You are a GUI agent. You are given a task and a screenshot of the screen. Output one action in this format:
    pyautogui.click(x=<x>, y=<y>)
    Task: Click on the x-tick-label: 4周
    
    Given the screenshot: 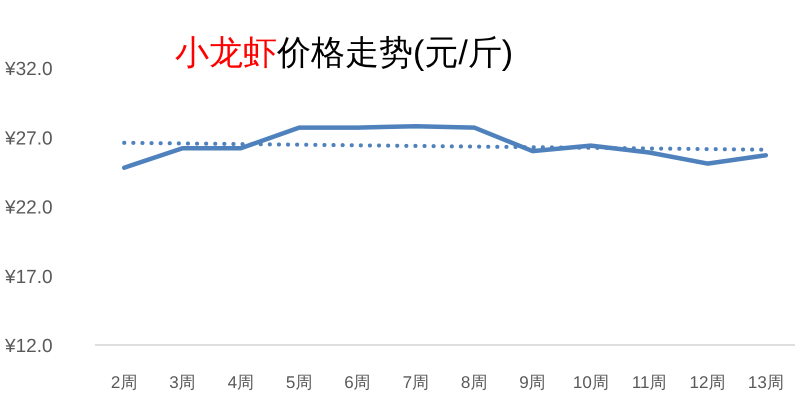 What is the action you would take?
    pyautogui.click(x=241, y=382)
    